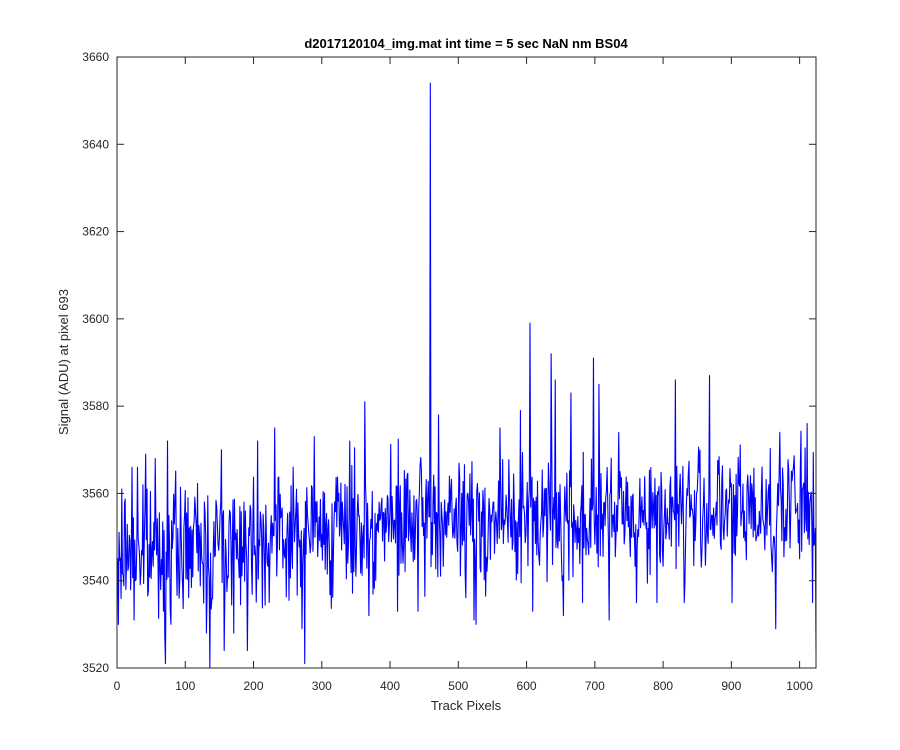 Image resolution: width=900 pixels, height=750 pixels. I want to click on x-tick-label: 400, so click(390, 686).